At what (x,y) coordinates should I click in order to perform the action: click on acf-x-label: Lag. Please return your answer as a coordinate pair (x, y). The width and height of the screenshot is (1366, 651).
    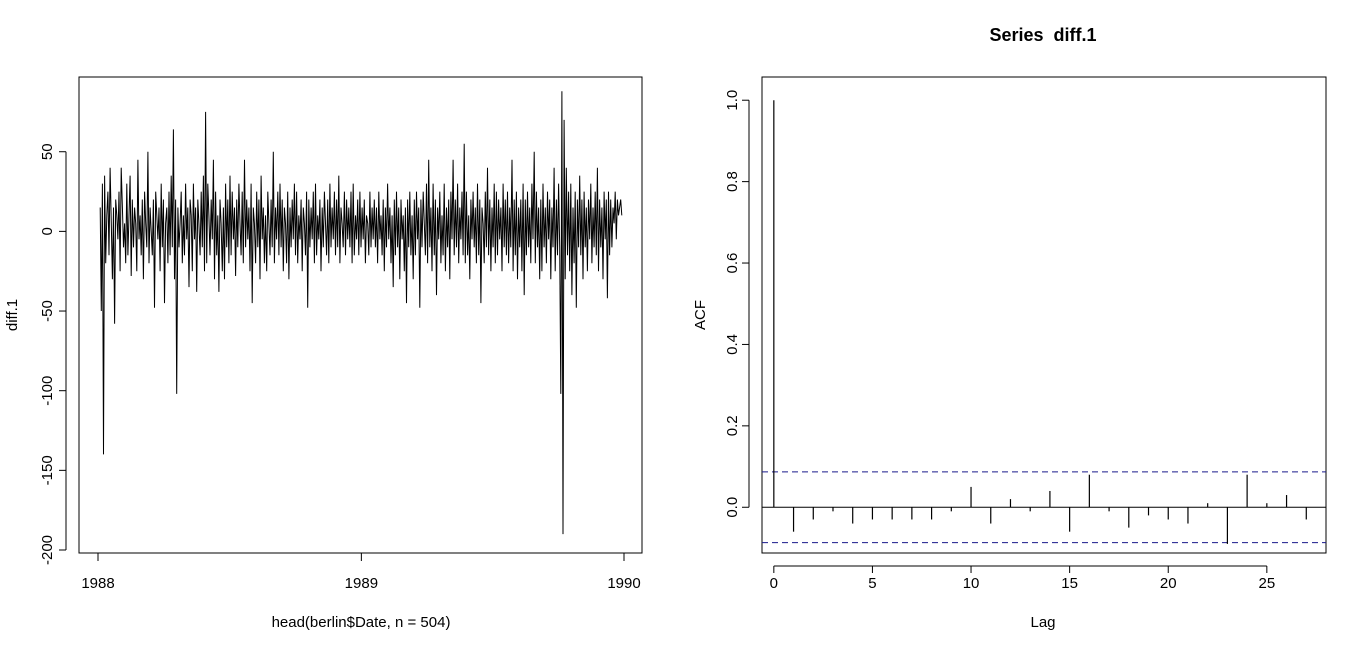
    Looking at the image, I should click on (1042, 622).